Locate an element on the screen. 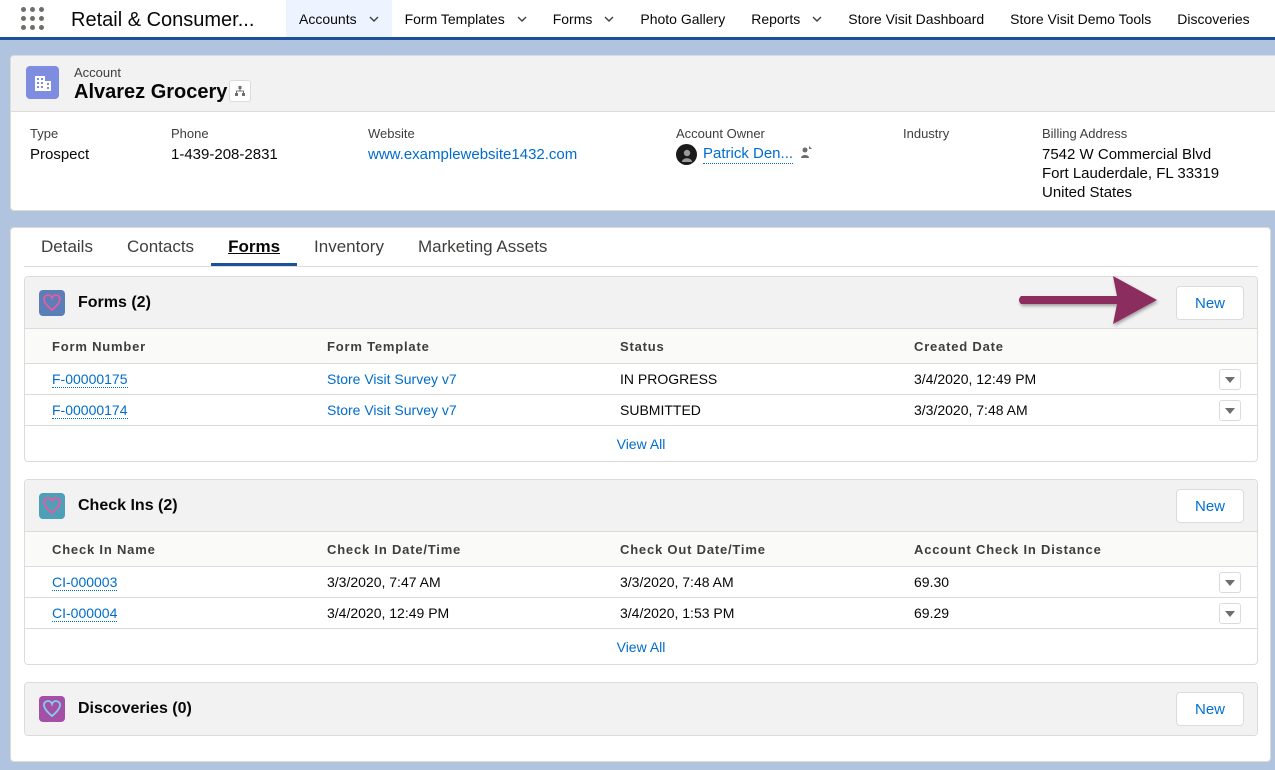 The height and width of the screenshot is (770, 1275). object-label: Account is located at coordinates (97, 72).